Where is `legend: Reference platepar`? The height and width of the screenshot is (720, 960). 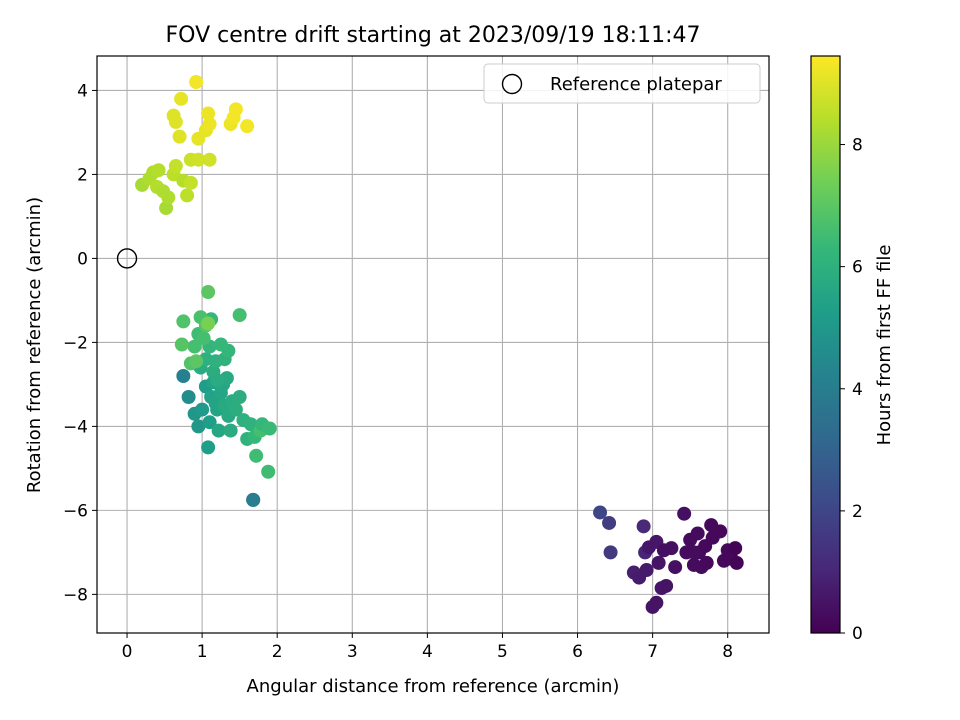 legend: Reference platepar is located at coordinates (622, 83).